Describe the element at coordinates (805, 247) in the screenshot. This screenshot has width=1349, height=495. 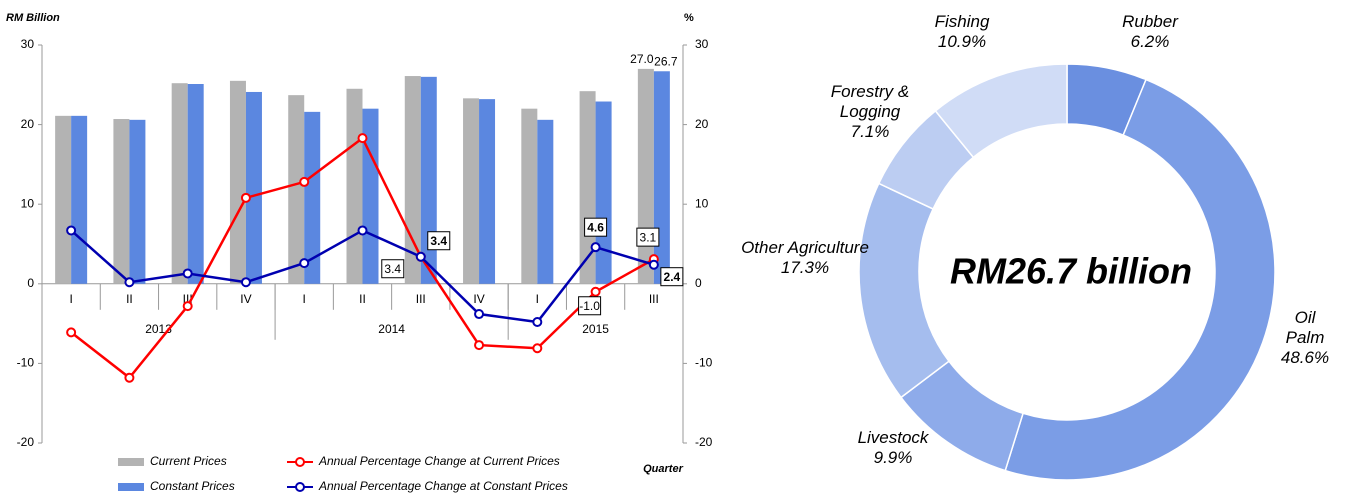
I see `slice-label: Other Agriculture` at that location.